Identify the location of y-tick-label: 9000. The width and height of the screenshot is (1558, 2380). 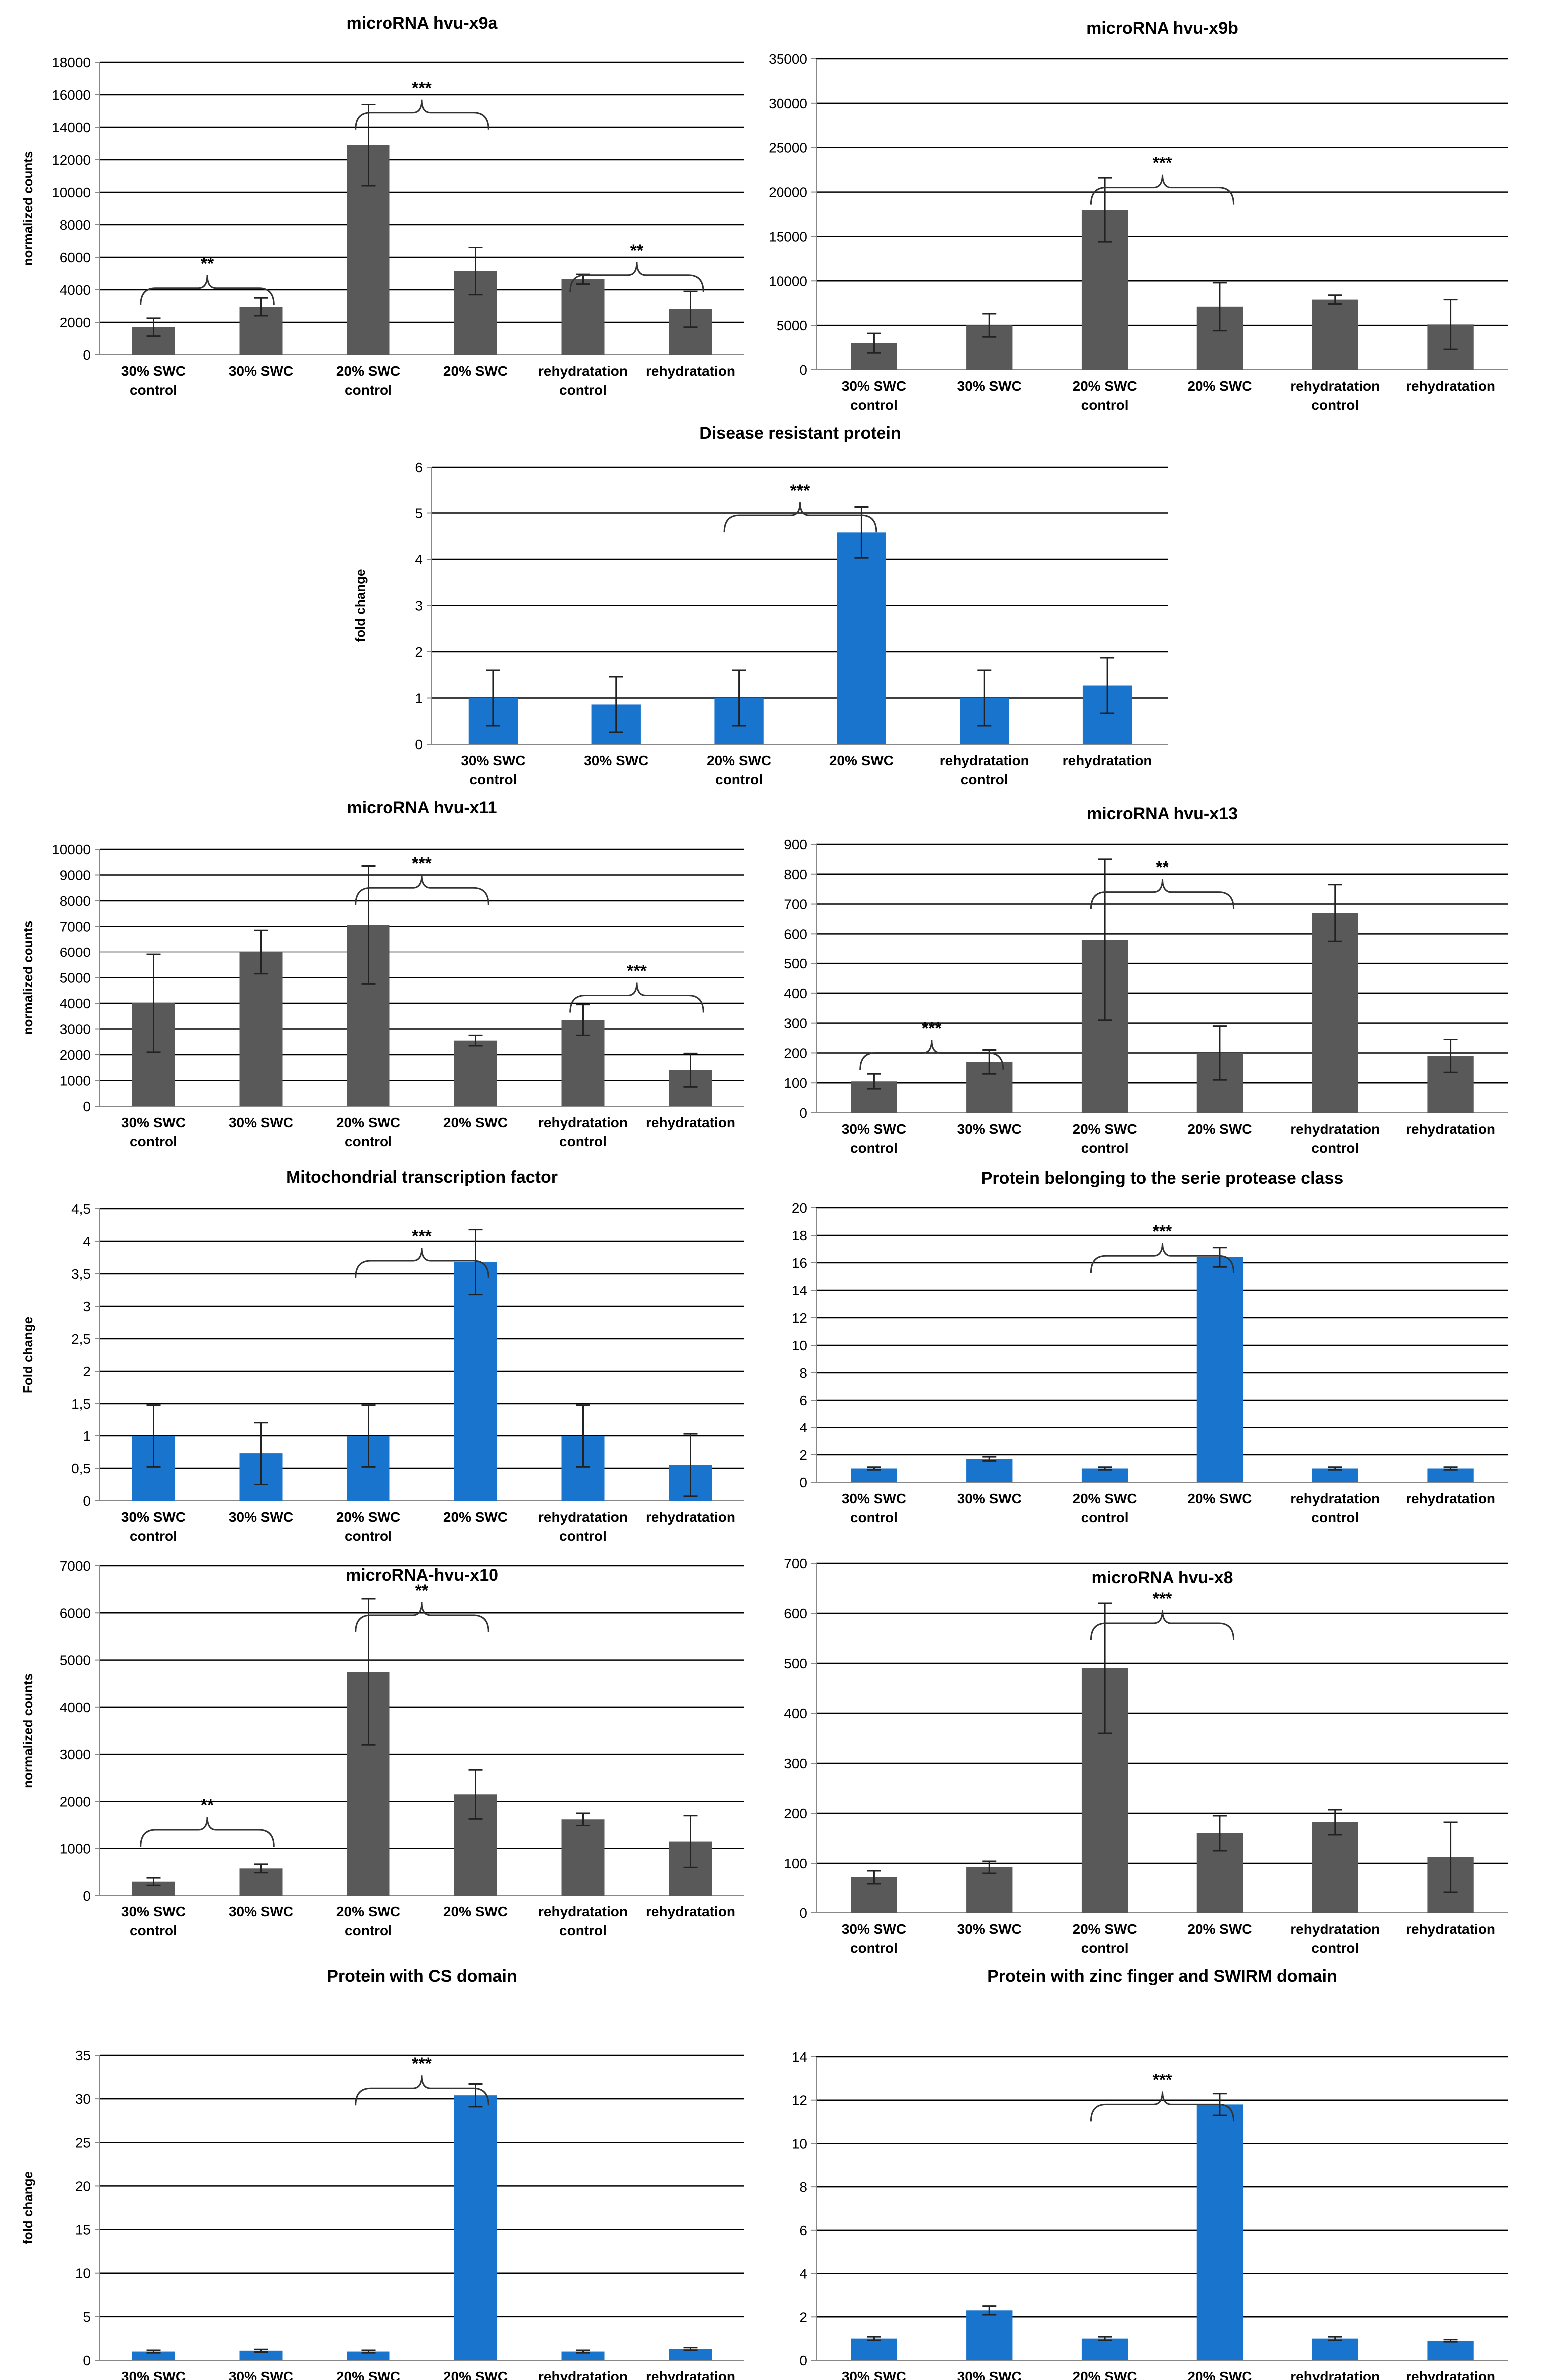
(75, 875).